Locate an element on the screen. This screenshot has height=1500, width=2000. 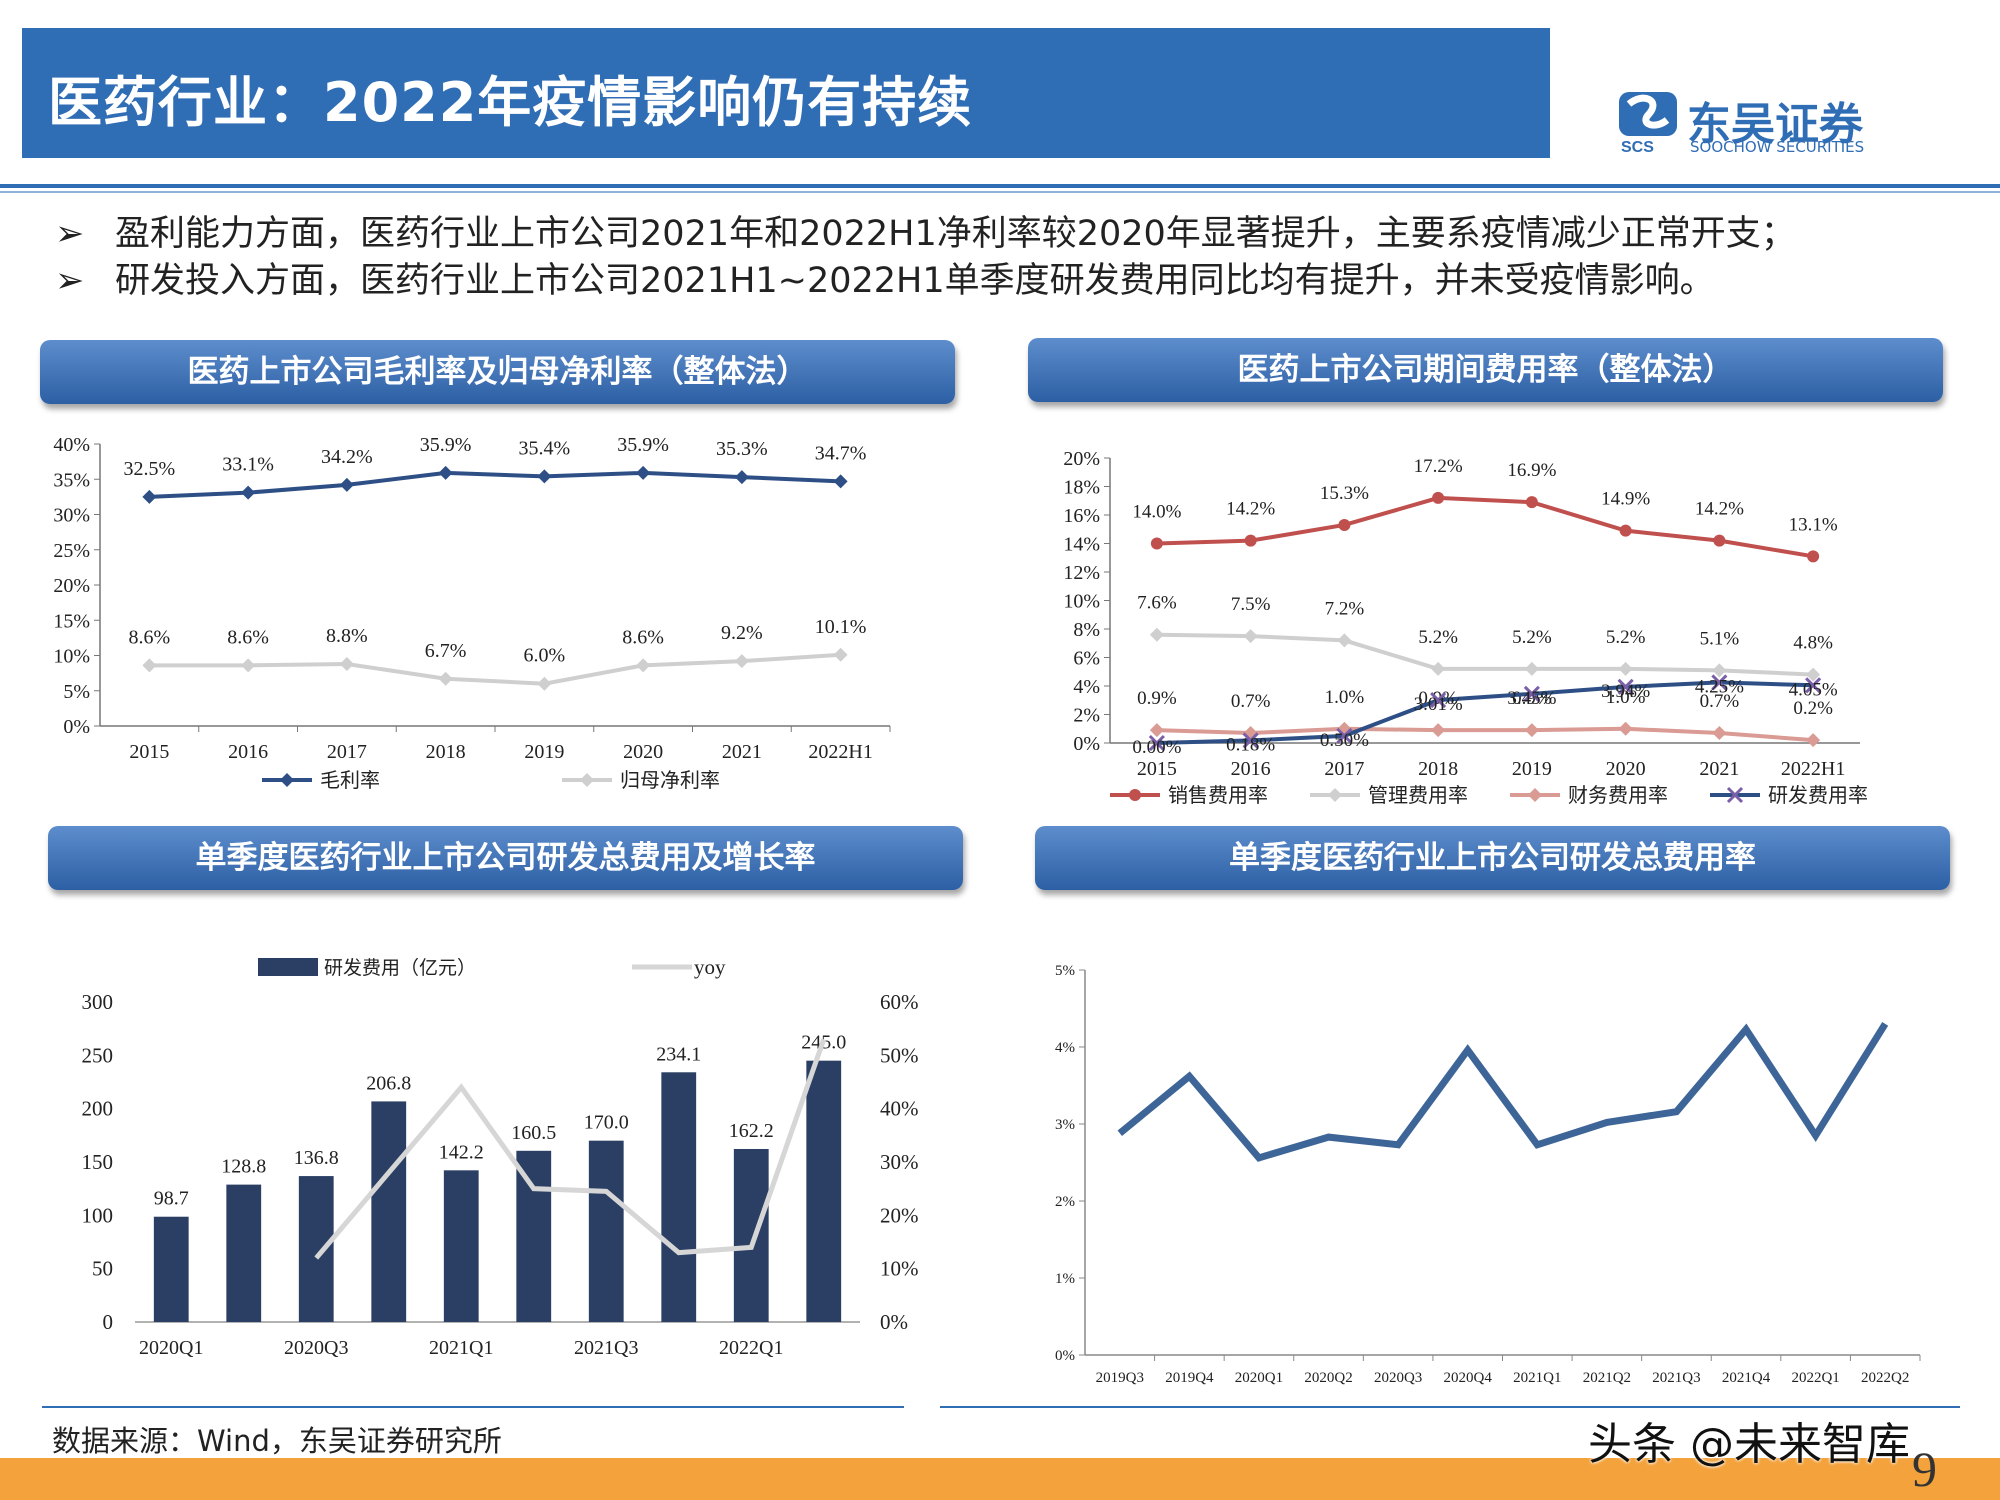
legend-label: 研发费用率 is located at coordinates (1818, 795).